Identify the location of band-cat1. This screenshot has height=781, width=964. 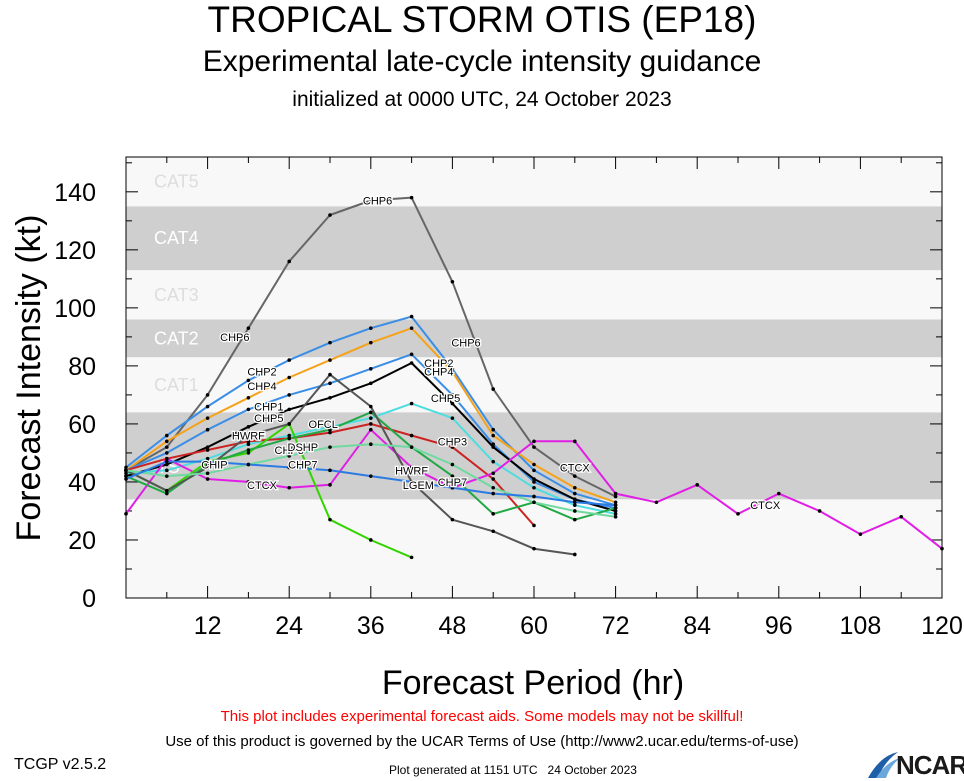
(534, 385).